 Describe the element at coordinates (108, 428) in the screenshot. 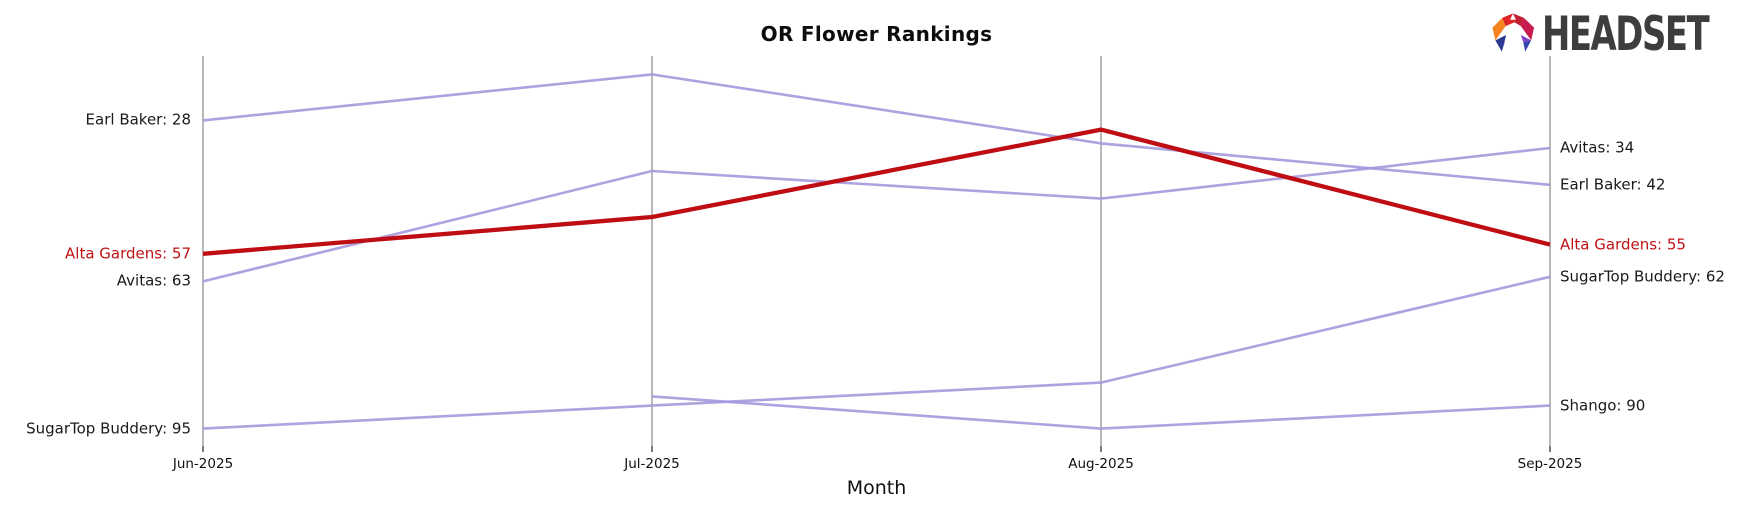

I see `left-label-sugartop-buddery: SugarTop Buddery: 95` at that location.